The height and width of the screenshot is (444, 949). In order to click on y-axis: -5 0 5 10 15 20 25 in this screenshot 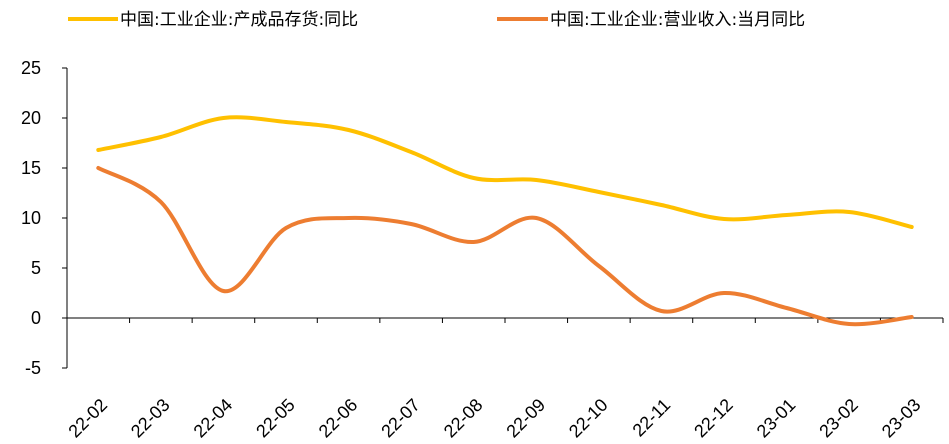, I will do `click(44, 218)`.